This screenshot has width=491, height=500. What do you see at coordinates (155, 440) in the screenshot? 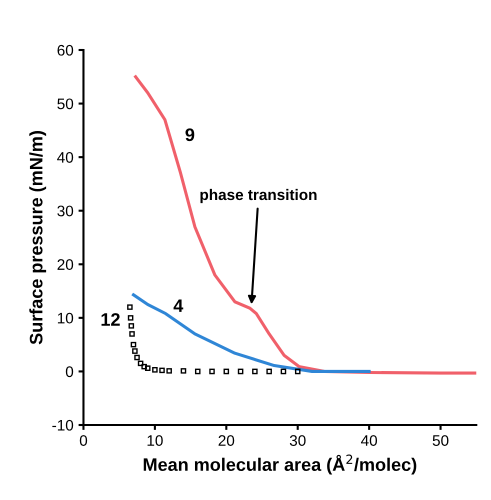
I see `x-tick-label: 10` at bounding box center [155, 440].